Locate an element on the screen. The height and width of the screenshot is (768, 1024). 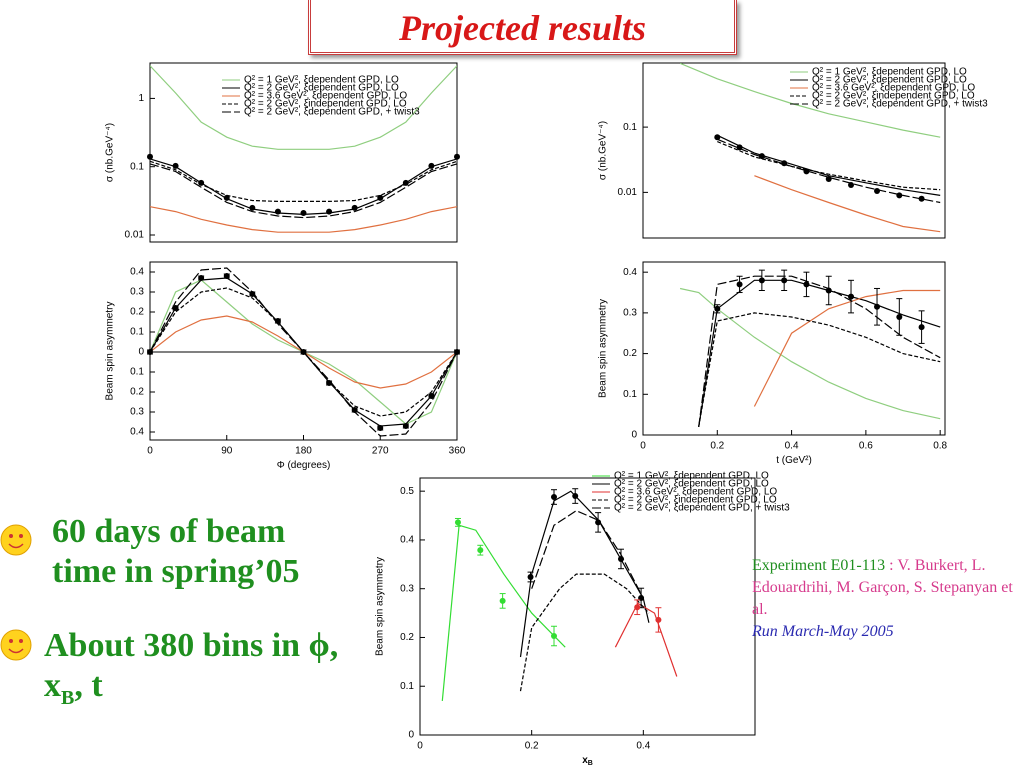
title: Projected results is located at coordinates (522, 27).